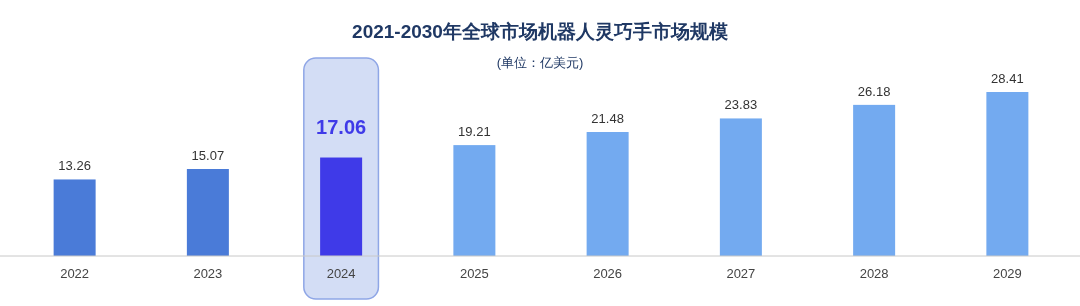 This screenshot has width=1080, height=306. I want to click on chart-title: 2021-2030年全球市场机器人灵巧手市场规模, so click(540, 31).